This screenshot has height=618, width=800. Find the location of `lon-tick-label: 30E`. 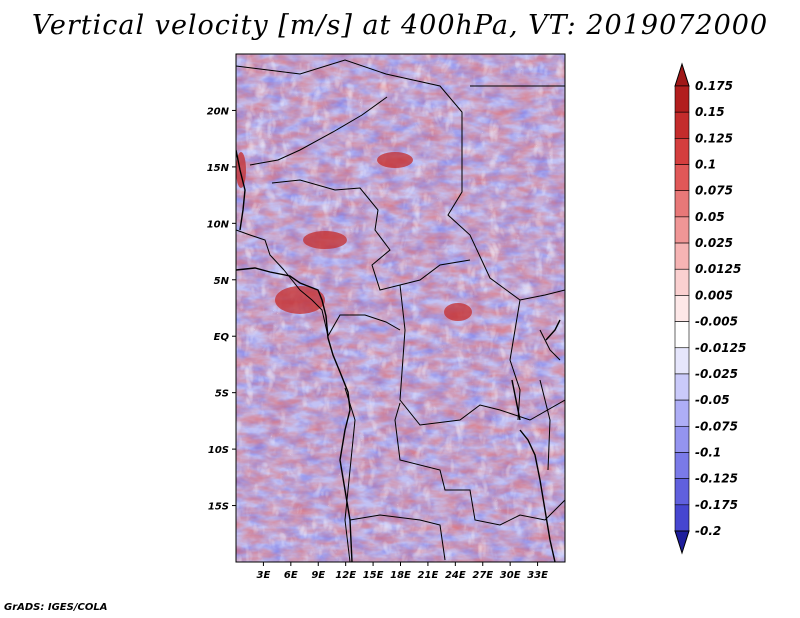

lon-tick-label: 30E is located at coordinates (510, 575).